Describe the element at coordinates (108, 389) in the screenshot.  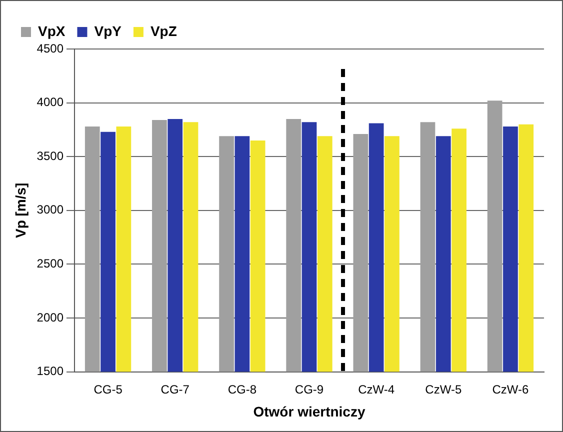
I see `x-tick-label: CG-5` at that location.